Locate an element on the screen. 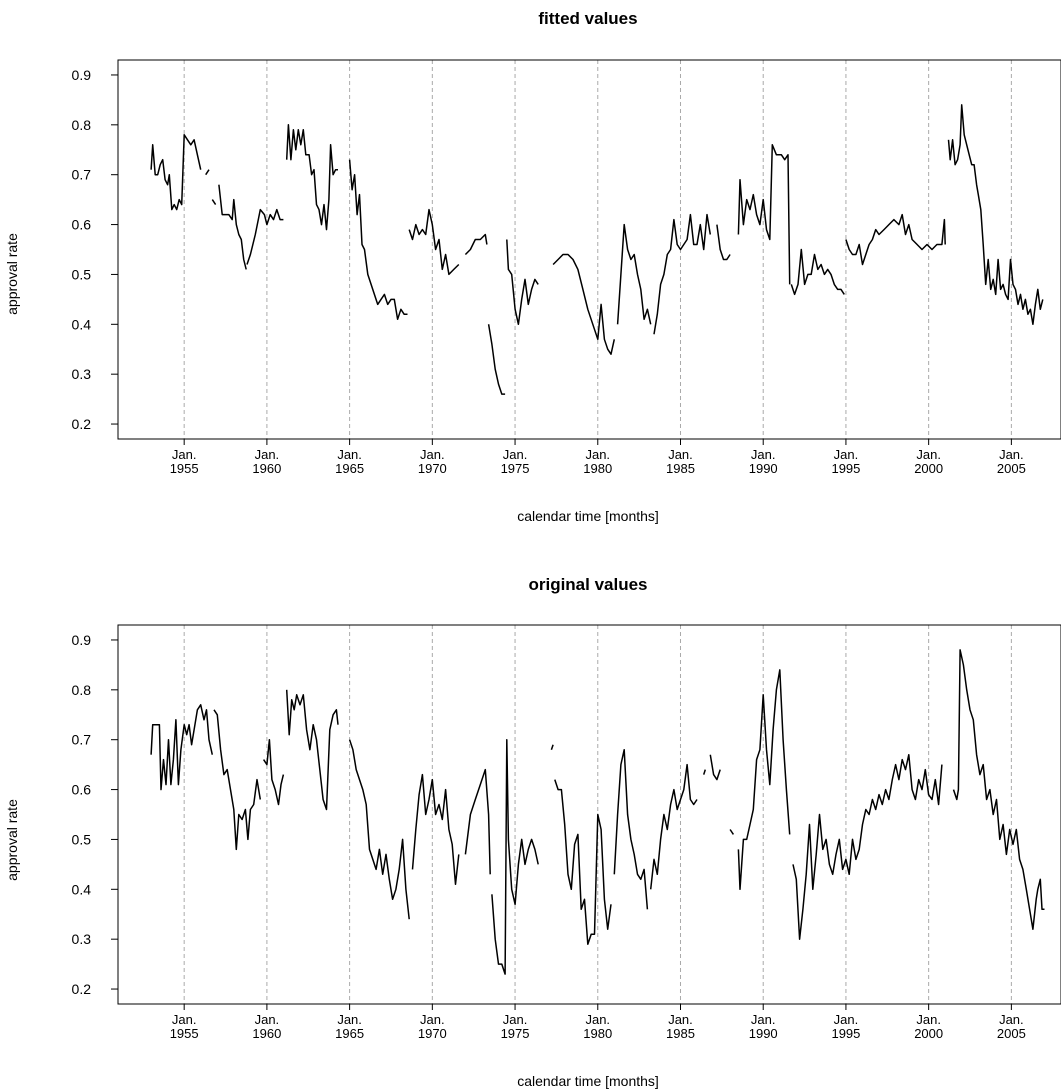 This screenshot has width=1061, height=1092. chart-title: fitted values is located at coordinates (587, 18).